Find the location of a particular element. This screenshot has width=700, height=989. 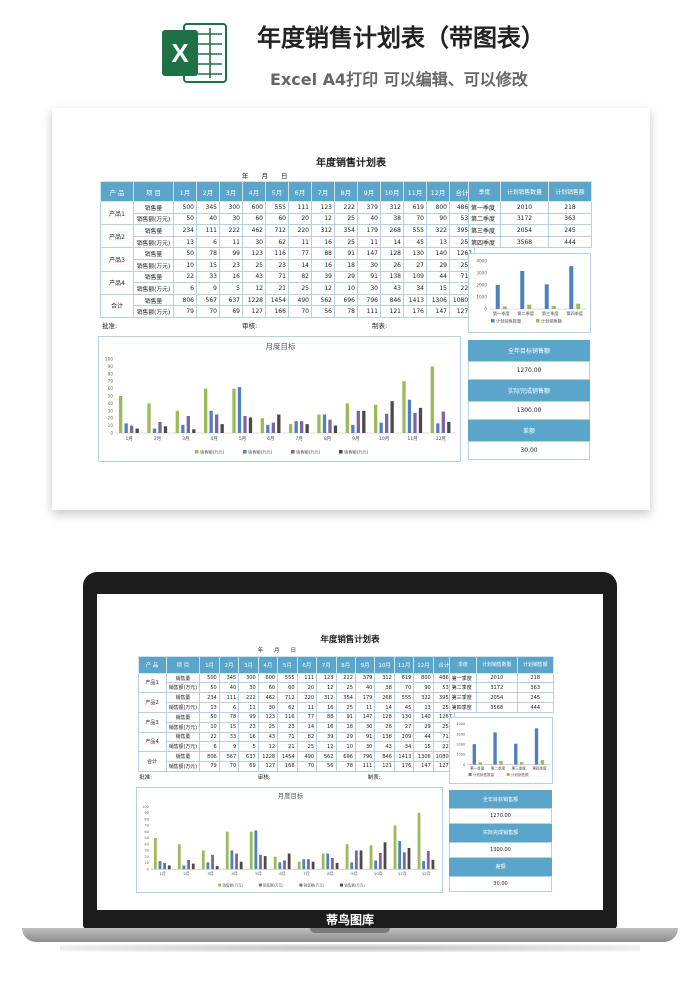

value-cell: 60 is located at coordinates (254, 219).